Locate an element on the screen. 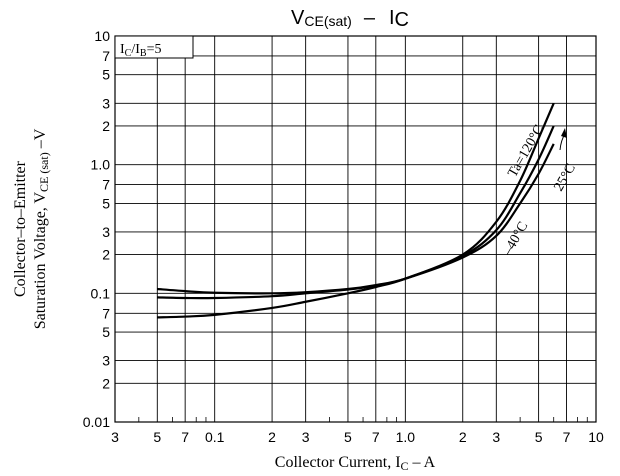  y-tick-label: 0.01 is located at coordinates (96, 422).